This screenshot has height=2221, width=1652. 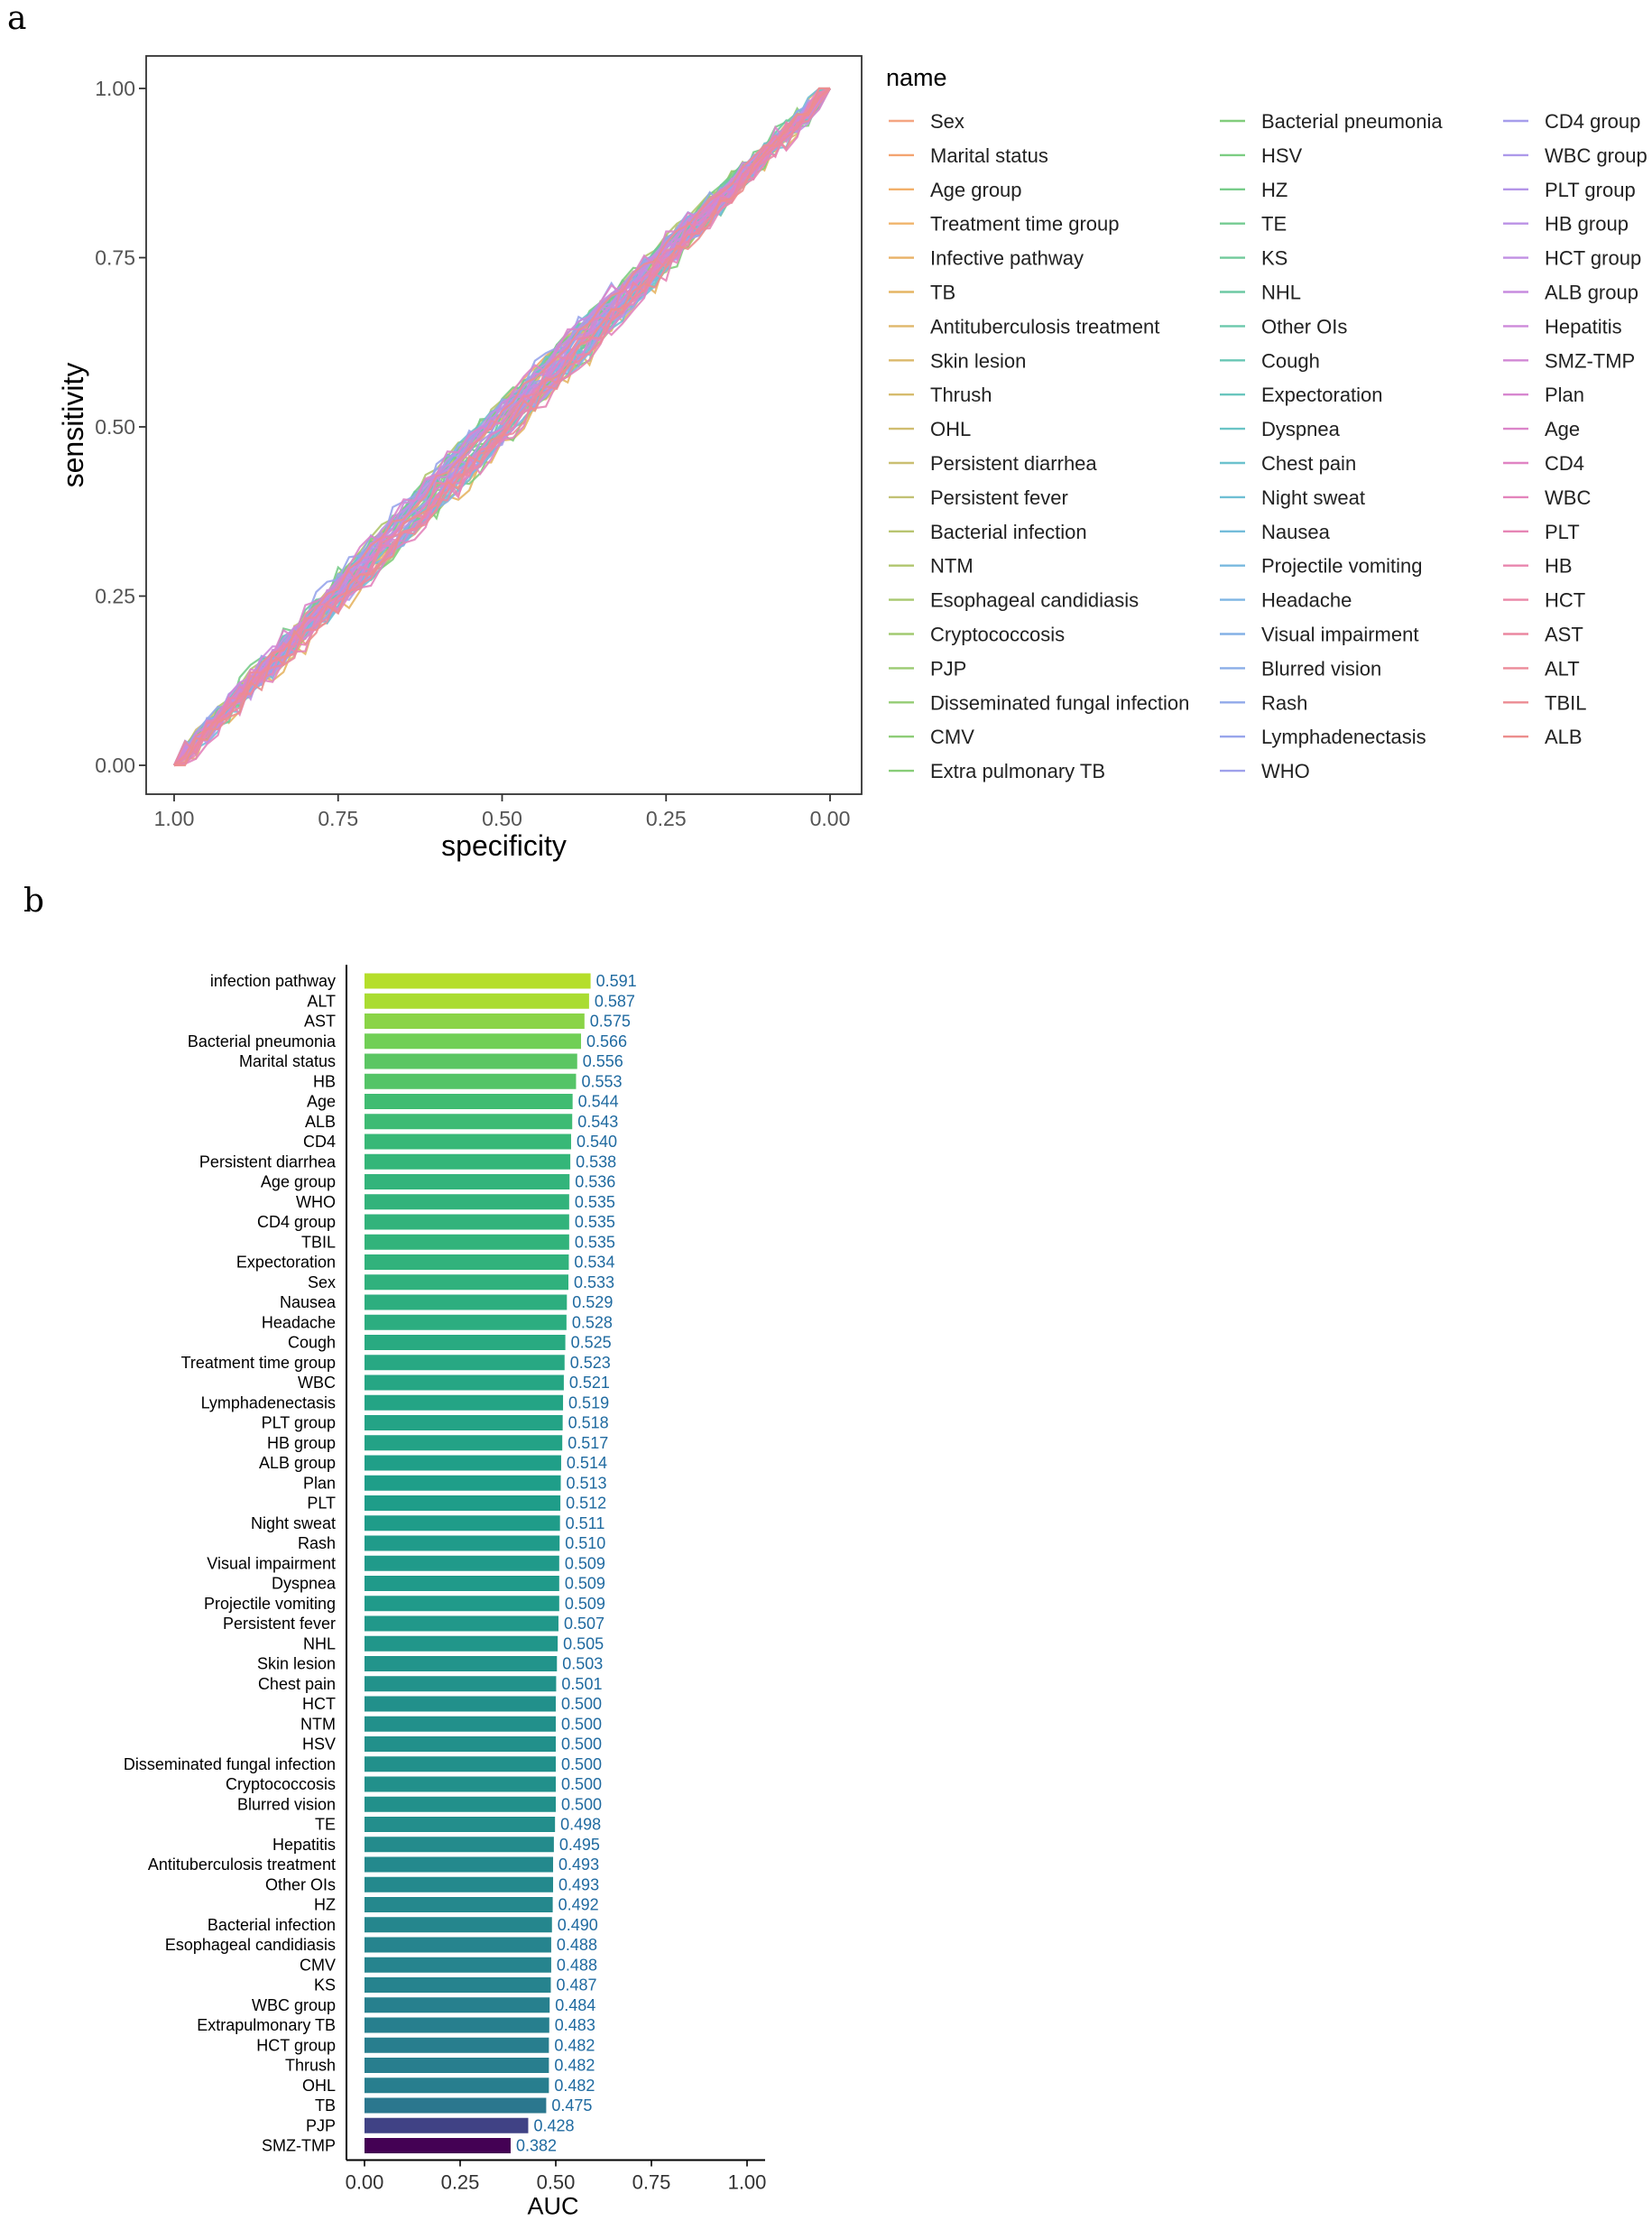 What do you see at coordinates (297, 1684) in the screenshot?
I see `bar-category-label: Chest pain` at bounding box center [297, 1684].